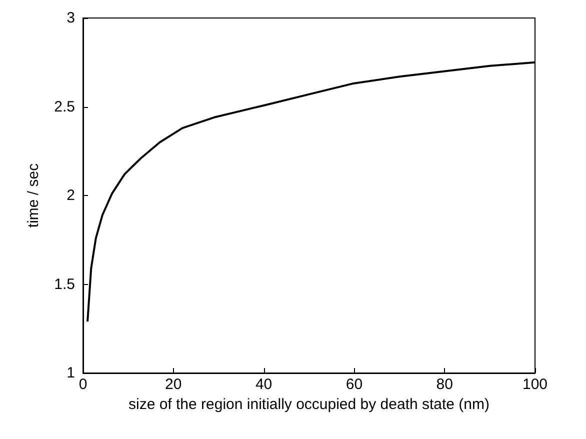  Describe the element at coordinates (64, 284) in the screenshot. I see `y-tick-label: 1.5` at that location.